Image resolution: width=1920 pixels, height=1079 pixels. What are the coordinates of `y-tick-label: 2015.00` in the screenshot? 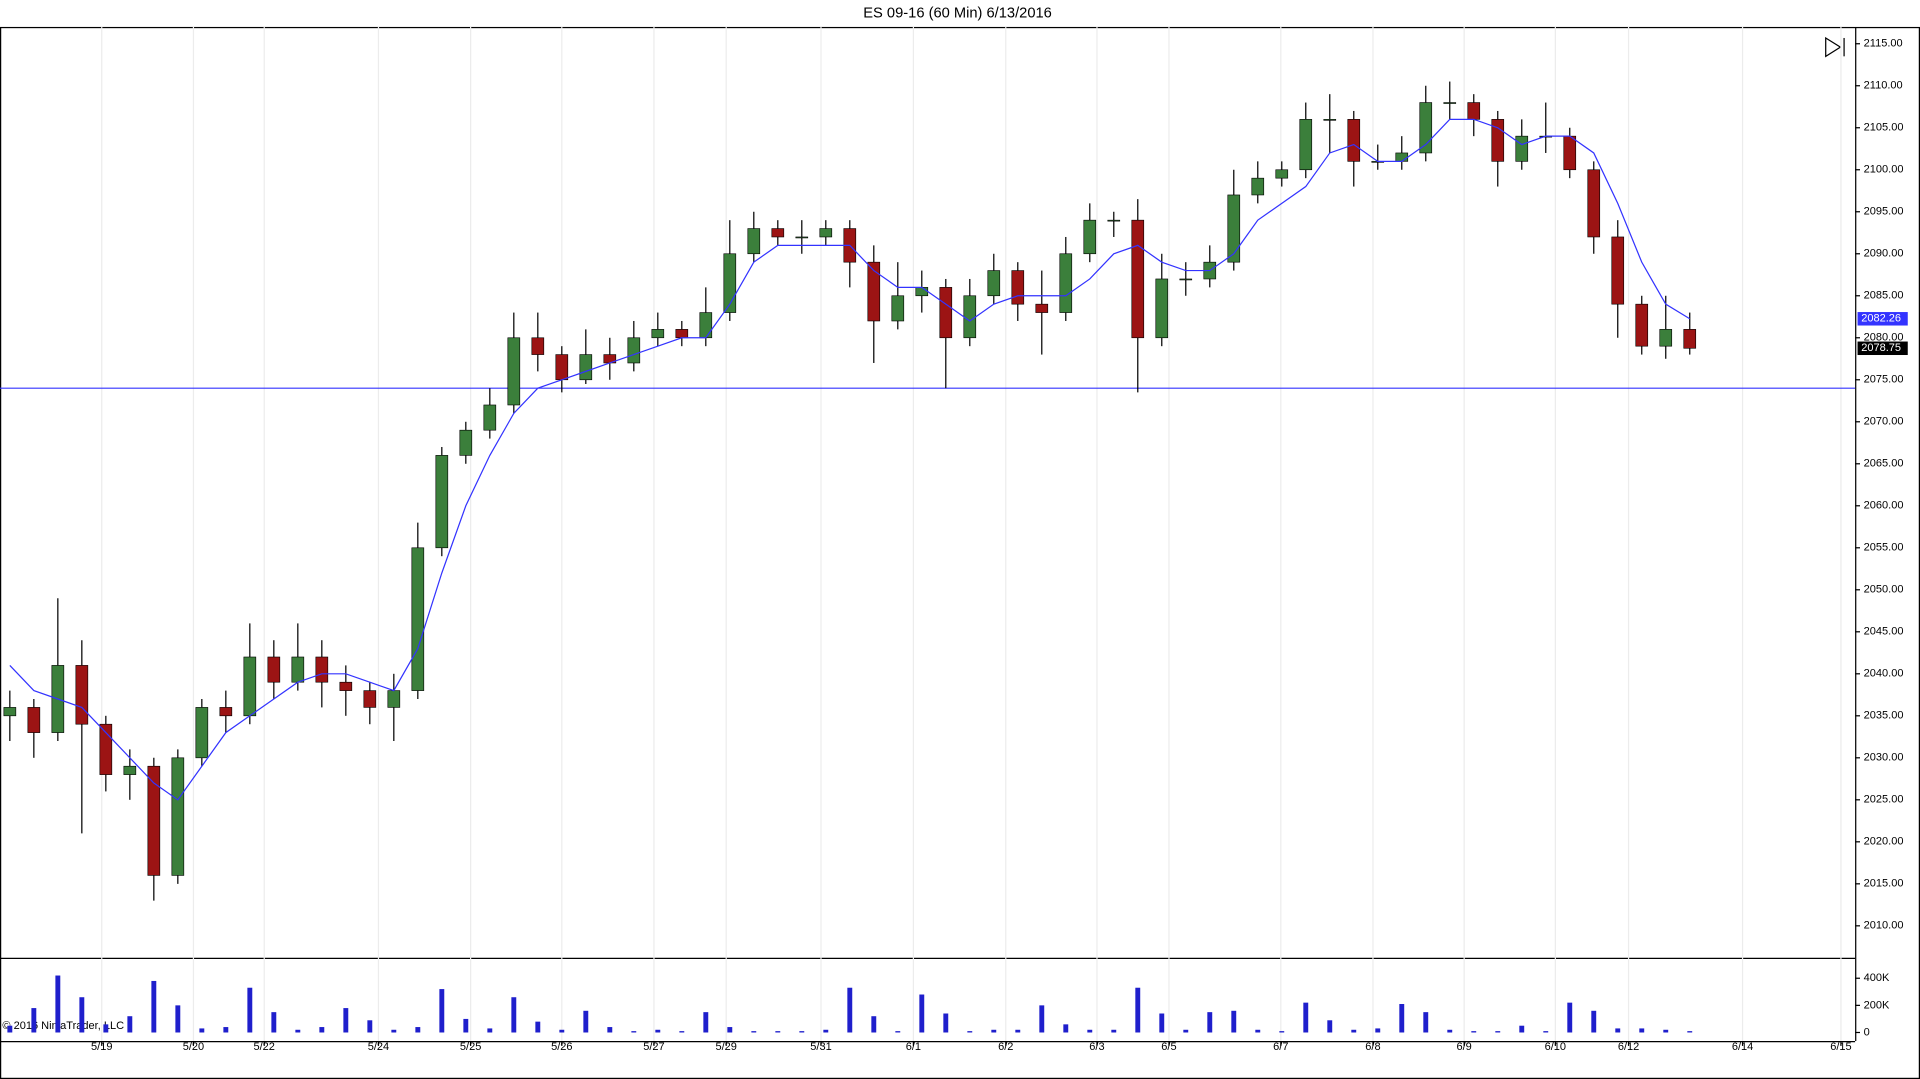 It's located at (1884, 884).